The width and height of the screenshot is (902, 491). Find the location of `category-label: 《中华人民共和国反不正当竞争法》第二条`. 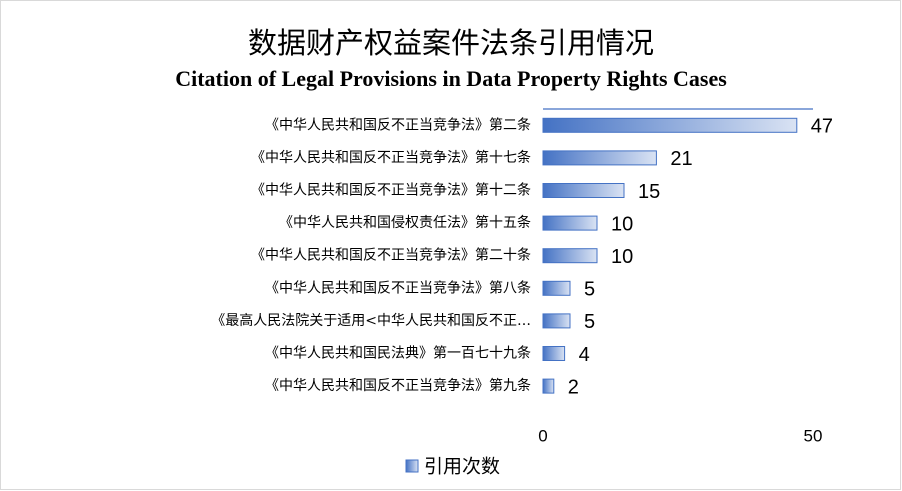

category-label: 《中华人民共和国反不正当竞争法》第二条 is located at coordinates (398, 124).